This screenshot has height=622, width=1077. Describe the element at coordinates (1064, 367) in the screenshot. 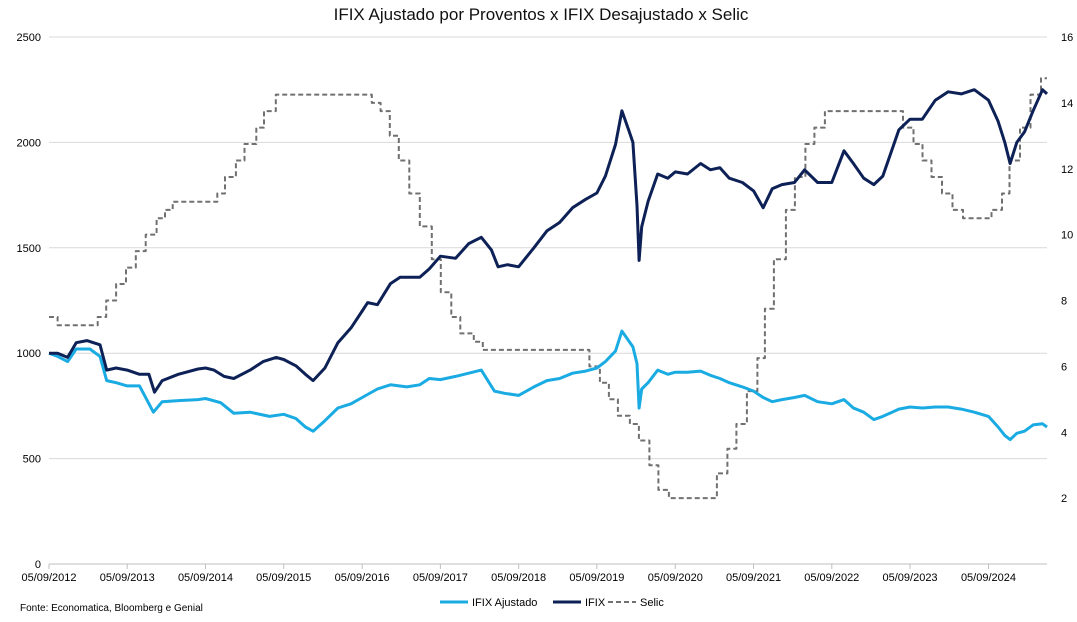

I see `right-tick-label: 6` at that location.